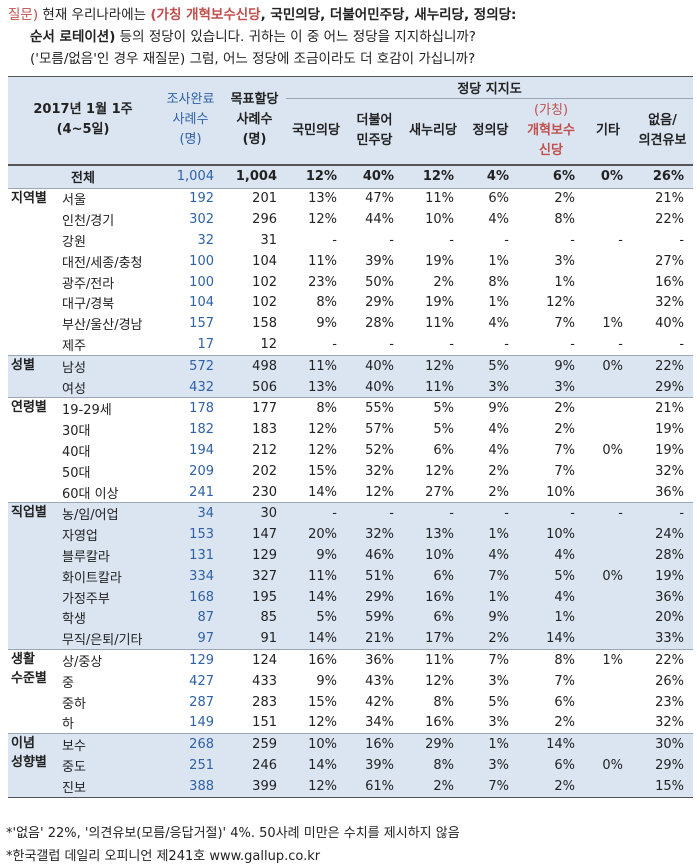  I want to click on saenuri-pct: -, so click(451, 344).